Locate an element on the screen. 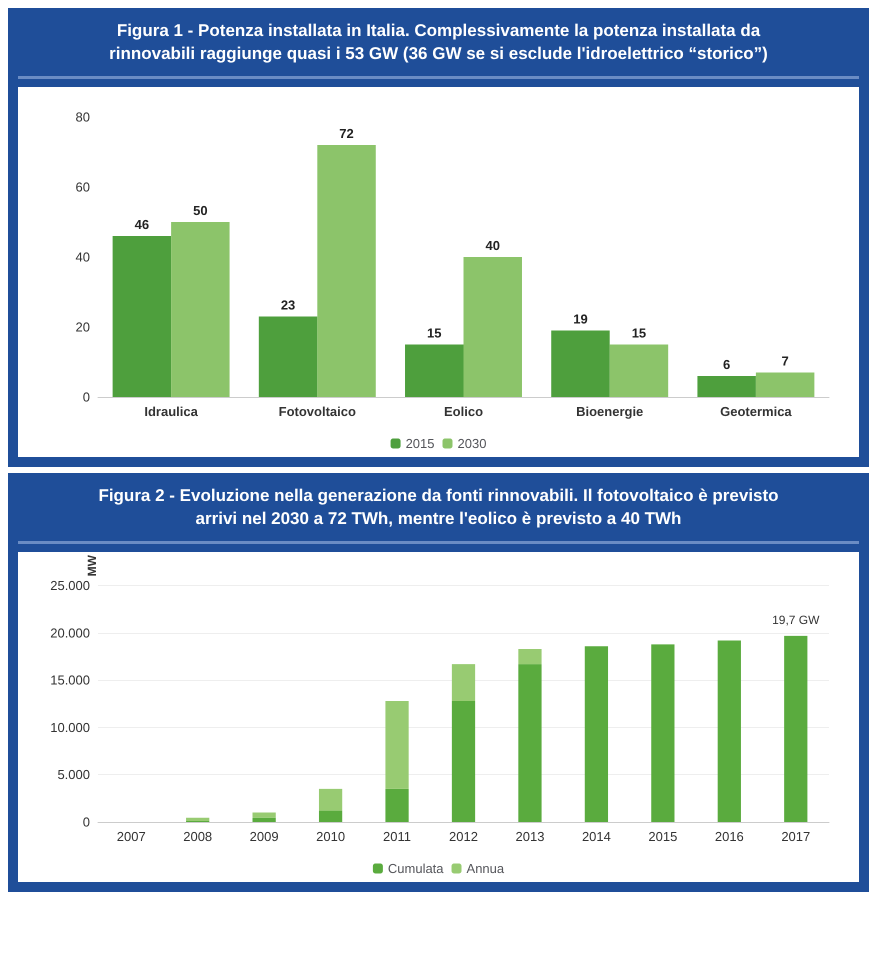 Image resolution: width=877 pixels, height=976 pixels. x-tick-label: 2015 is located at coordinates (663, 836).